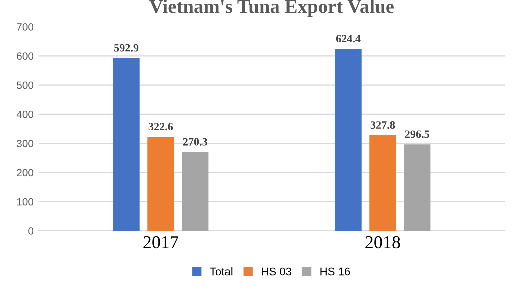  I want to click on y-tick-label: 600, so click(25, 56).